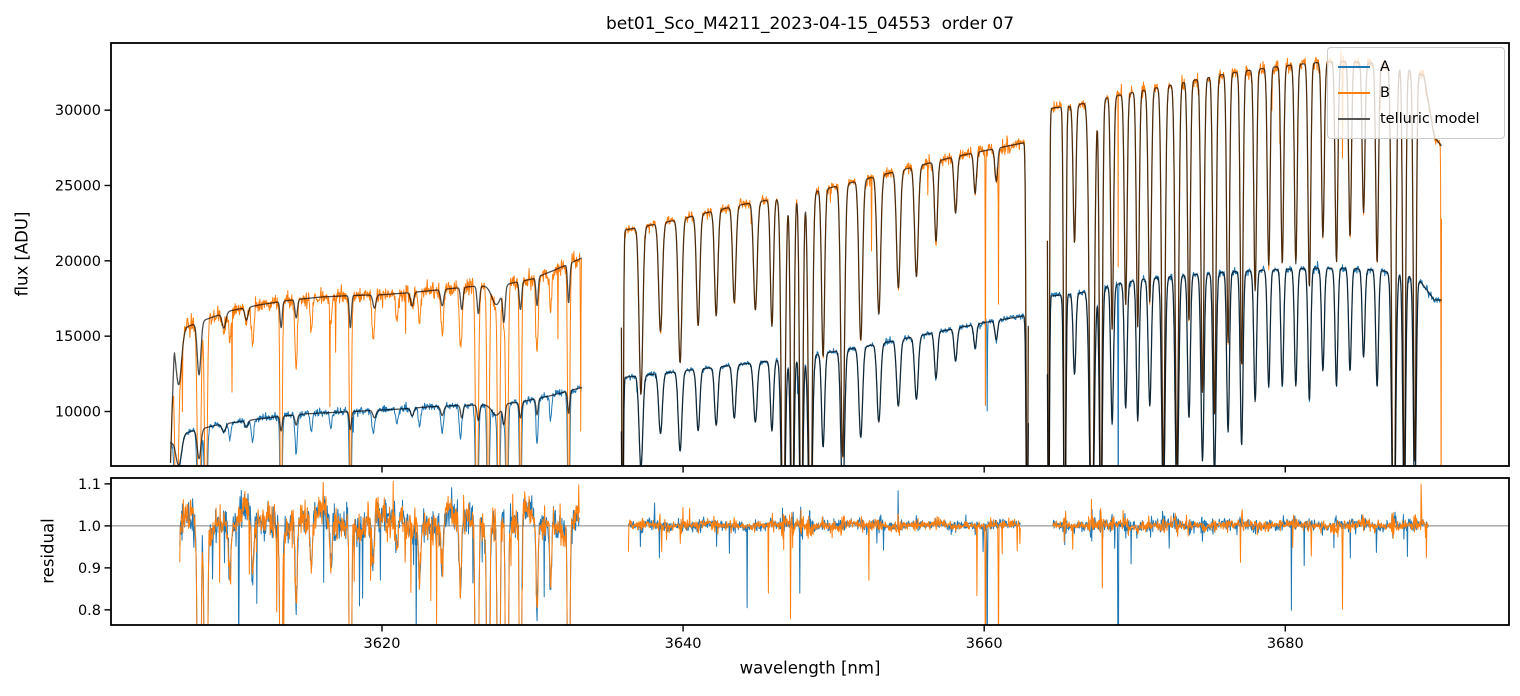  I want to click on flux-tick-label: 25000, so click(78, 186).